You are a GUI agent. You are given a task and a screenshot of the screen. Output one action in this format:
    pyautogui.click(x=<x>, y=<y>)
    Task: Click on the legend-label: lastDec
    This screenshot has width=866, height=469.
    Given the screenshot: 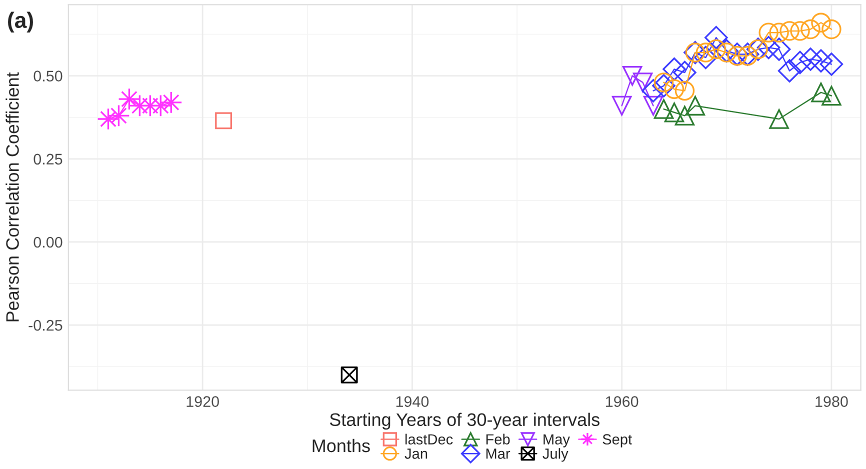 What is the action you would take?
    pyautogui.click(x=429, y=439)
    